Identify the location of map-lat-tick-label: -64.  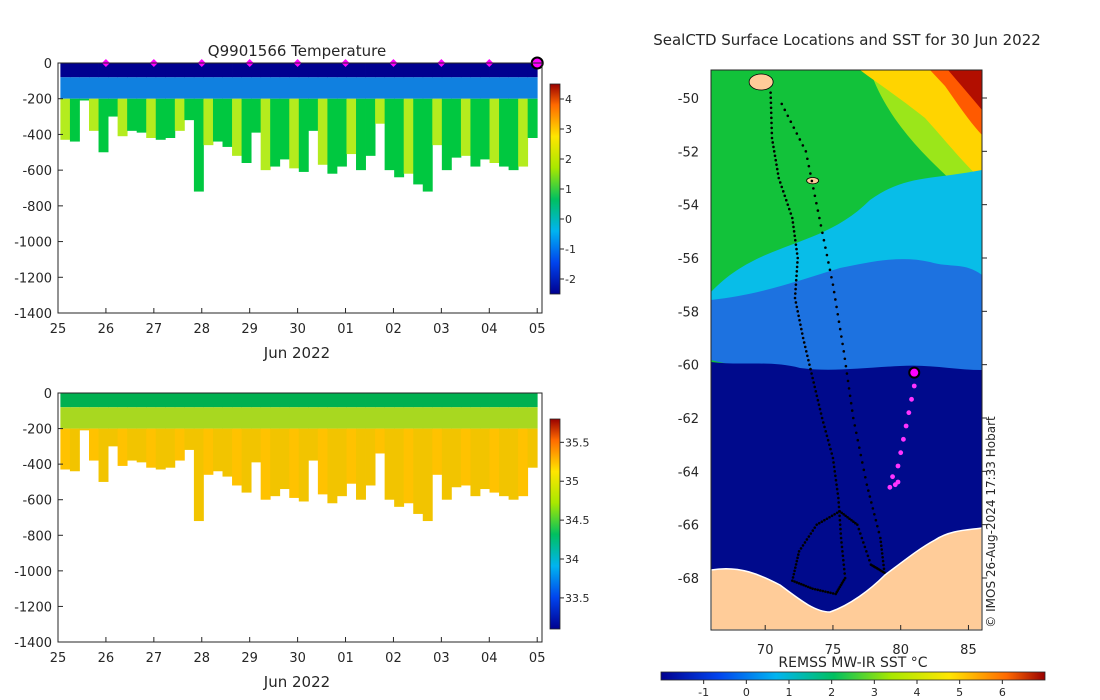
(688, 472).